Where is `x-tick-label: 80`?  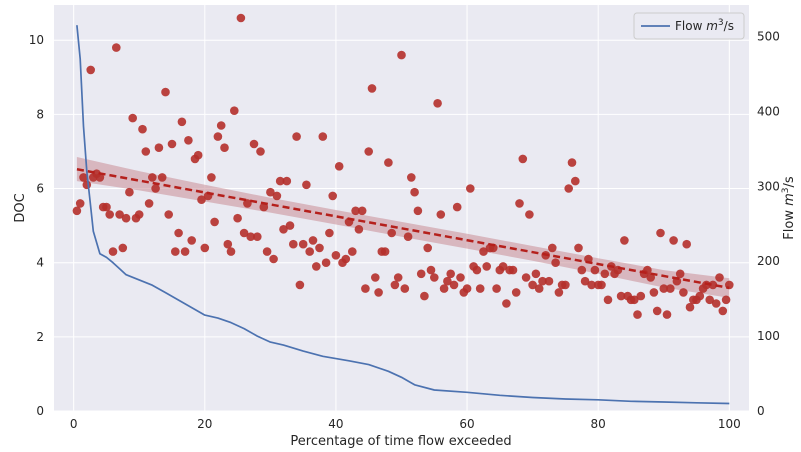
x-tick-label: 80 is located at coordinates (598, 424).